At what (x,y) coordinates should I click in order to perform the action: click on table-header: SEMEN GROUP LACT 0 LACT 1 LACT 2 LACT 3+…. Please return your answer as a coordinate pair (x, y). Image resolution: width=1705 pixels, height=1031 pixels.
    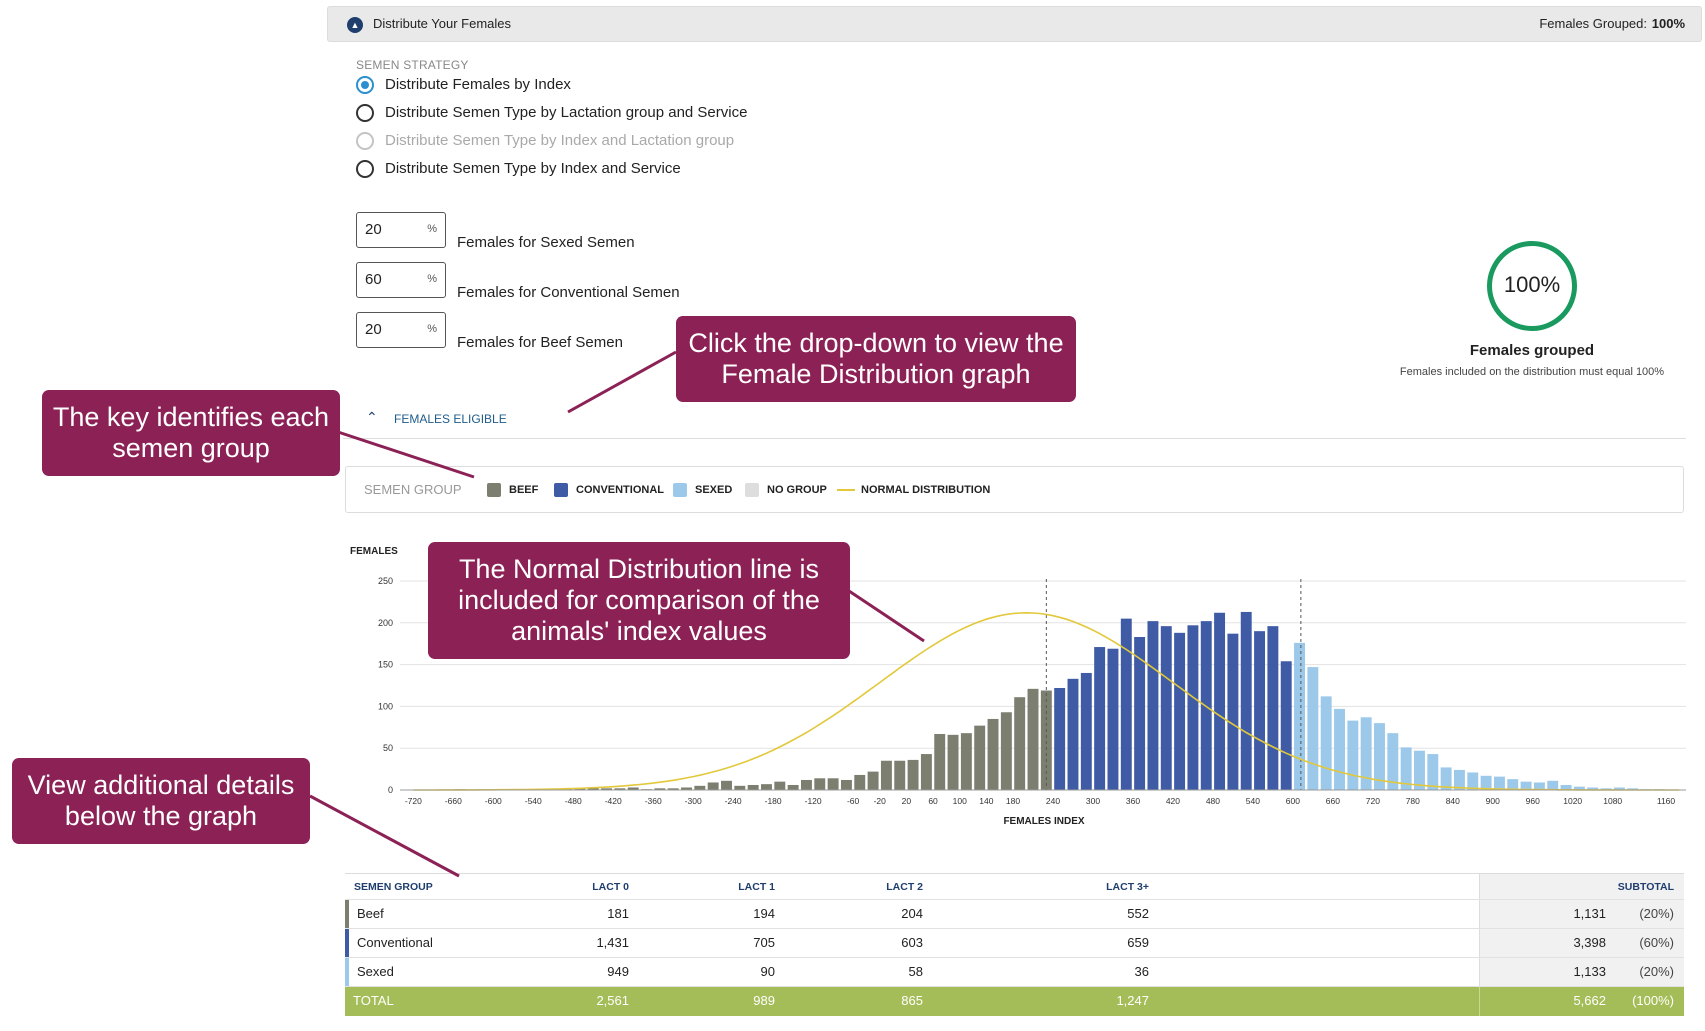
    Looking at the image, I should click on (1014, 886).